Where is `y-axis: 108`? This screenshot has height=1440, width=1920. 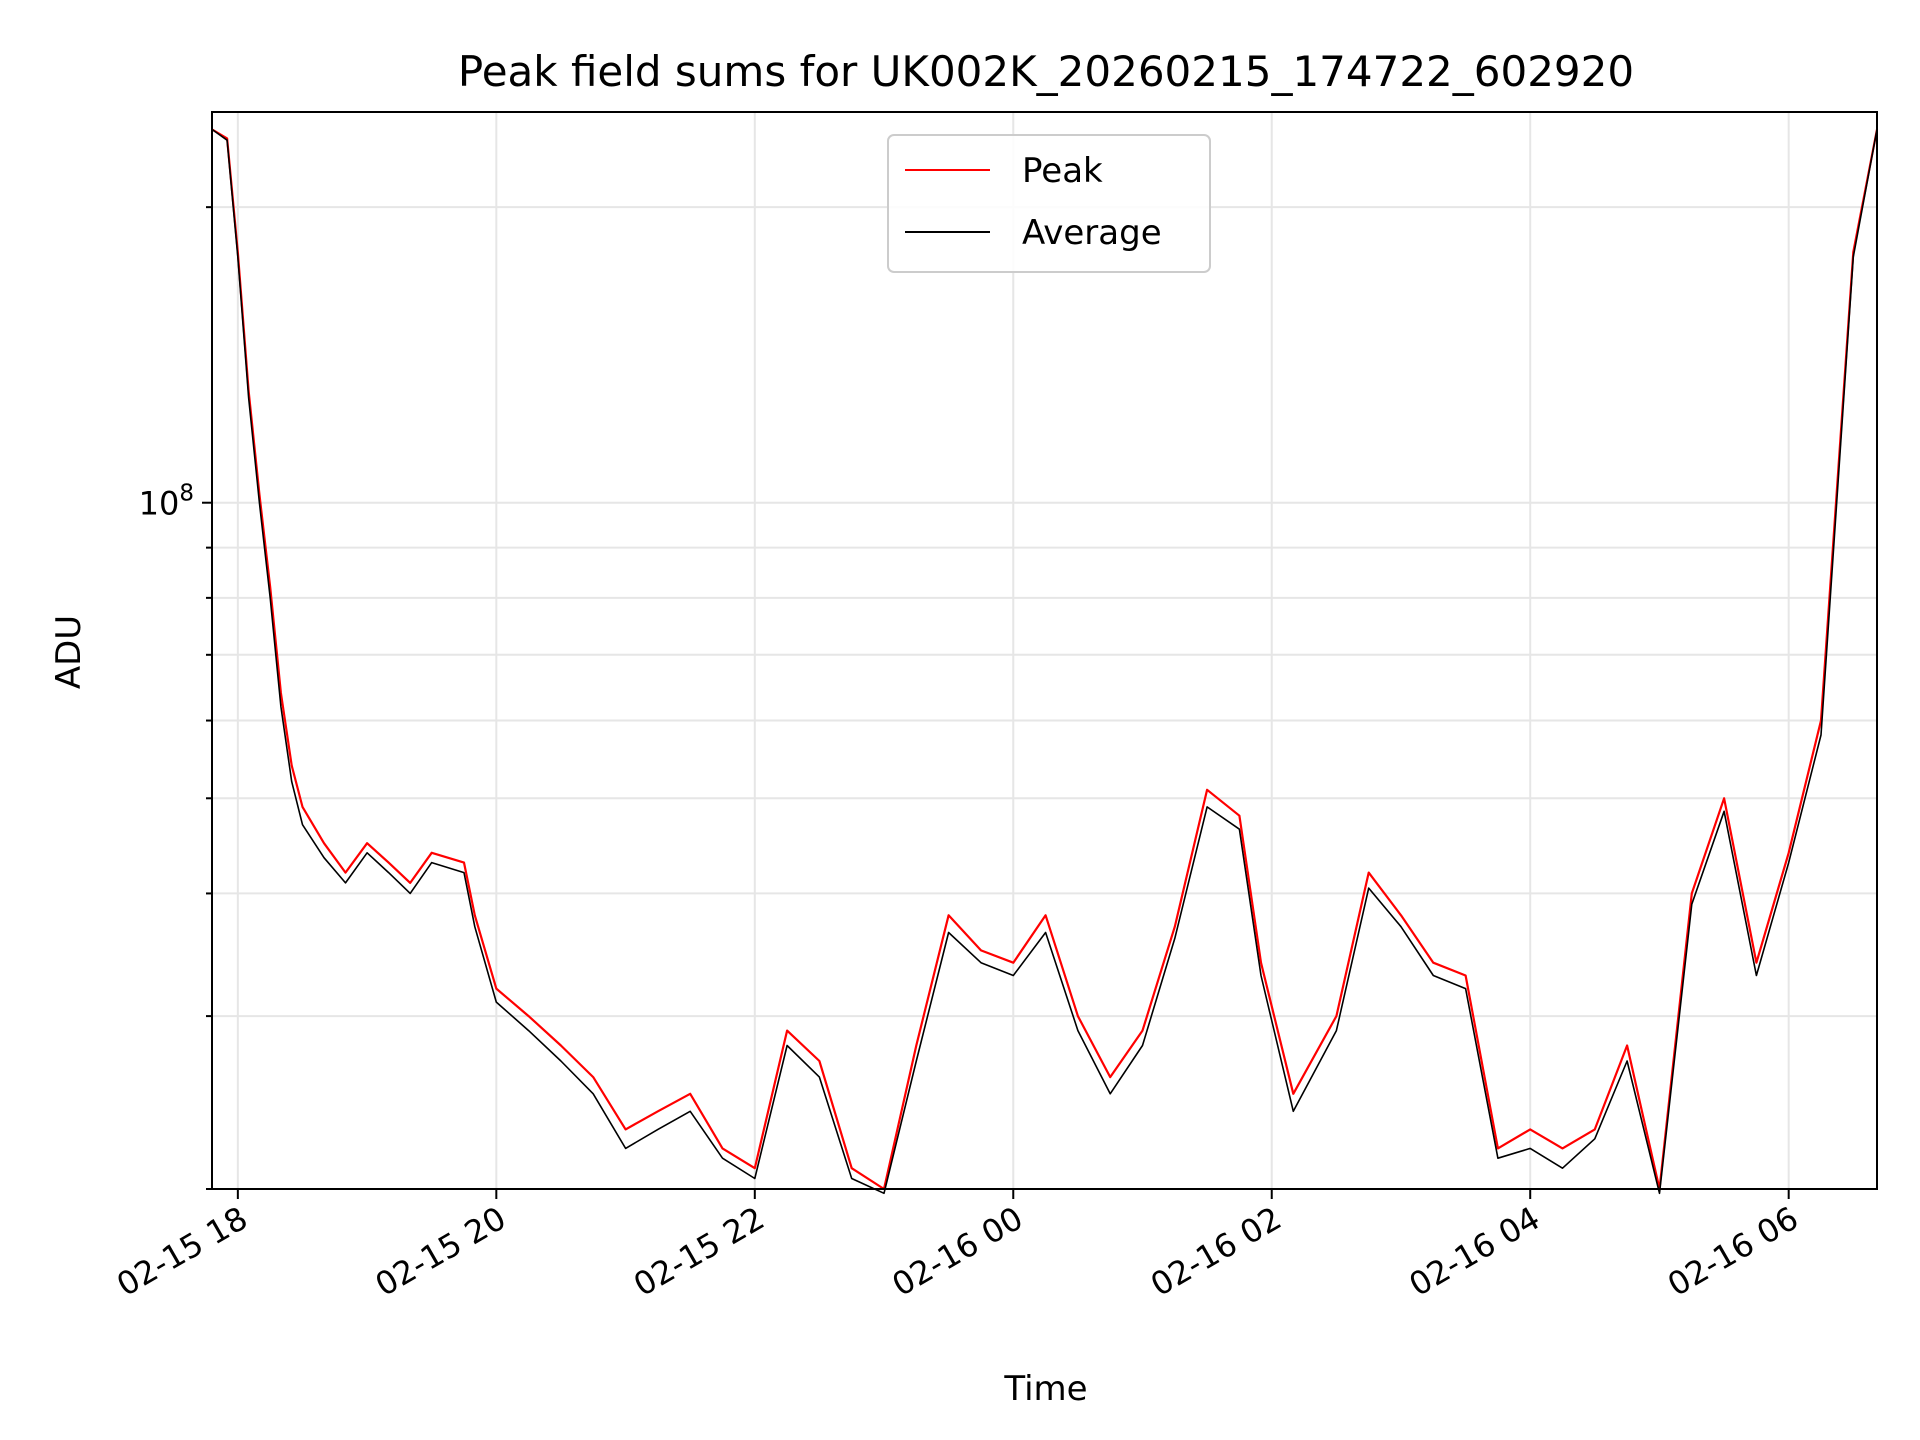 y-axis: 108 is located at coordinates (175, 698).